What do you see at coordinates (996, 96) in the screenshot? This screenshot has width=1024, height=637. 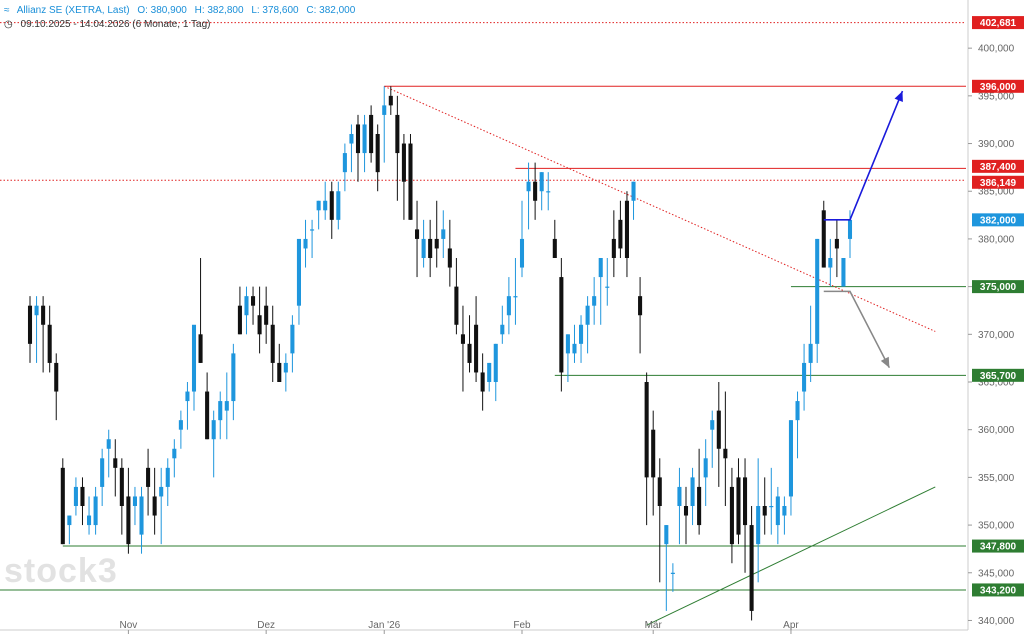 I see `y-tick-label: 395,000` at bounding box center [996, 96].